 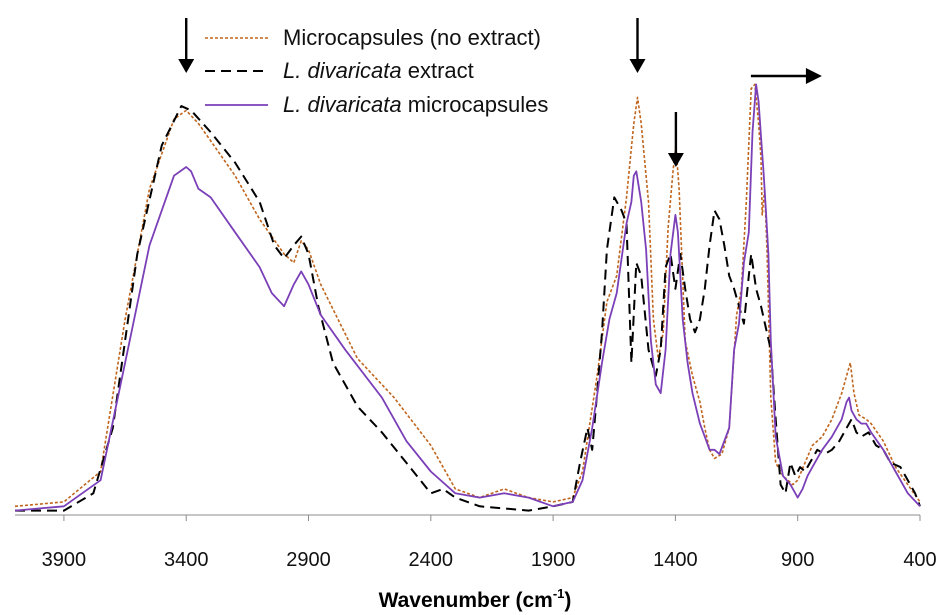 I want to click on x-axis-ticks: 3900 3400 2900 2400 1900 1400 900 400, so click(x=489, y=543).